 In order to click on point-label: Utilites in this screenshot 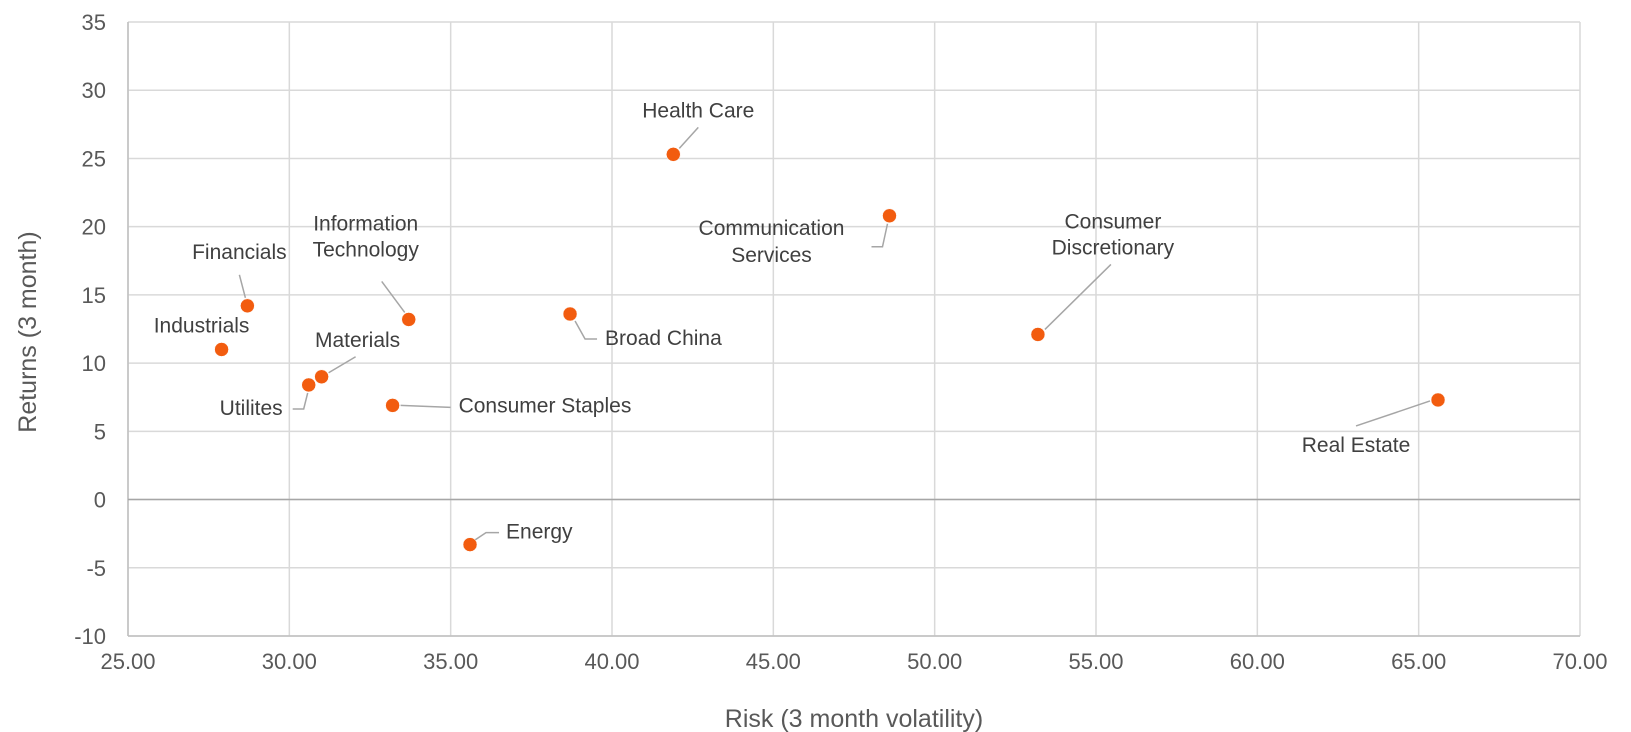, I will do `click(251, 408)`.